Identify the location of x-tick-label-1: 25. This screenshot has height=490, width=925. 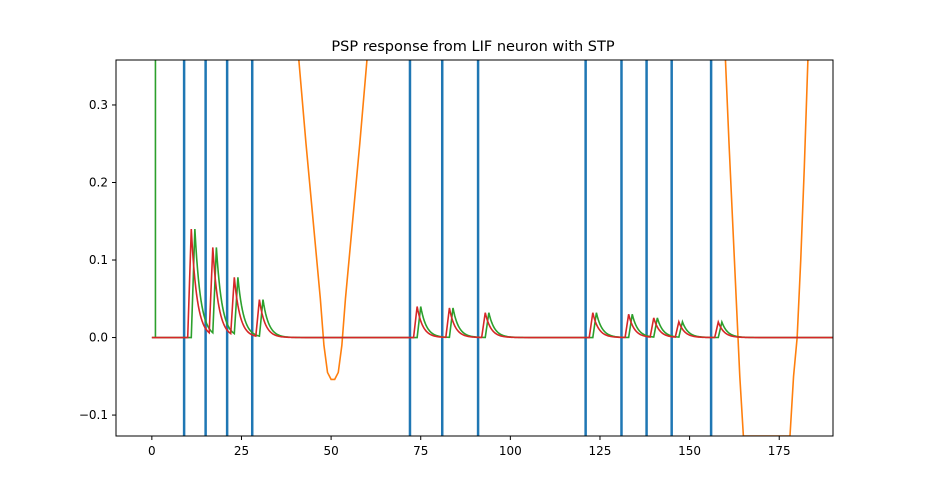
(241, 451).